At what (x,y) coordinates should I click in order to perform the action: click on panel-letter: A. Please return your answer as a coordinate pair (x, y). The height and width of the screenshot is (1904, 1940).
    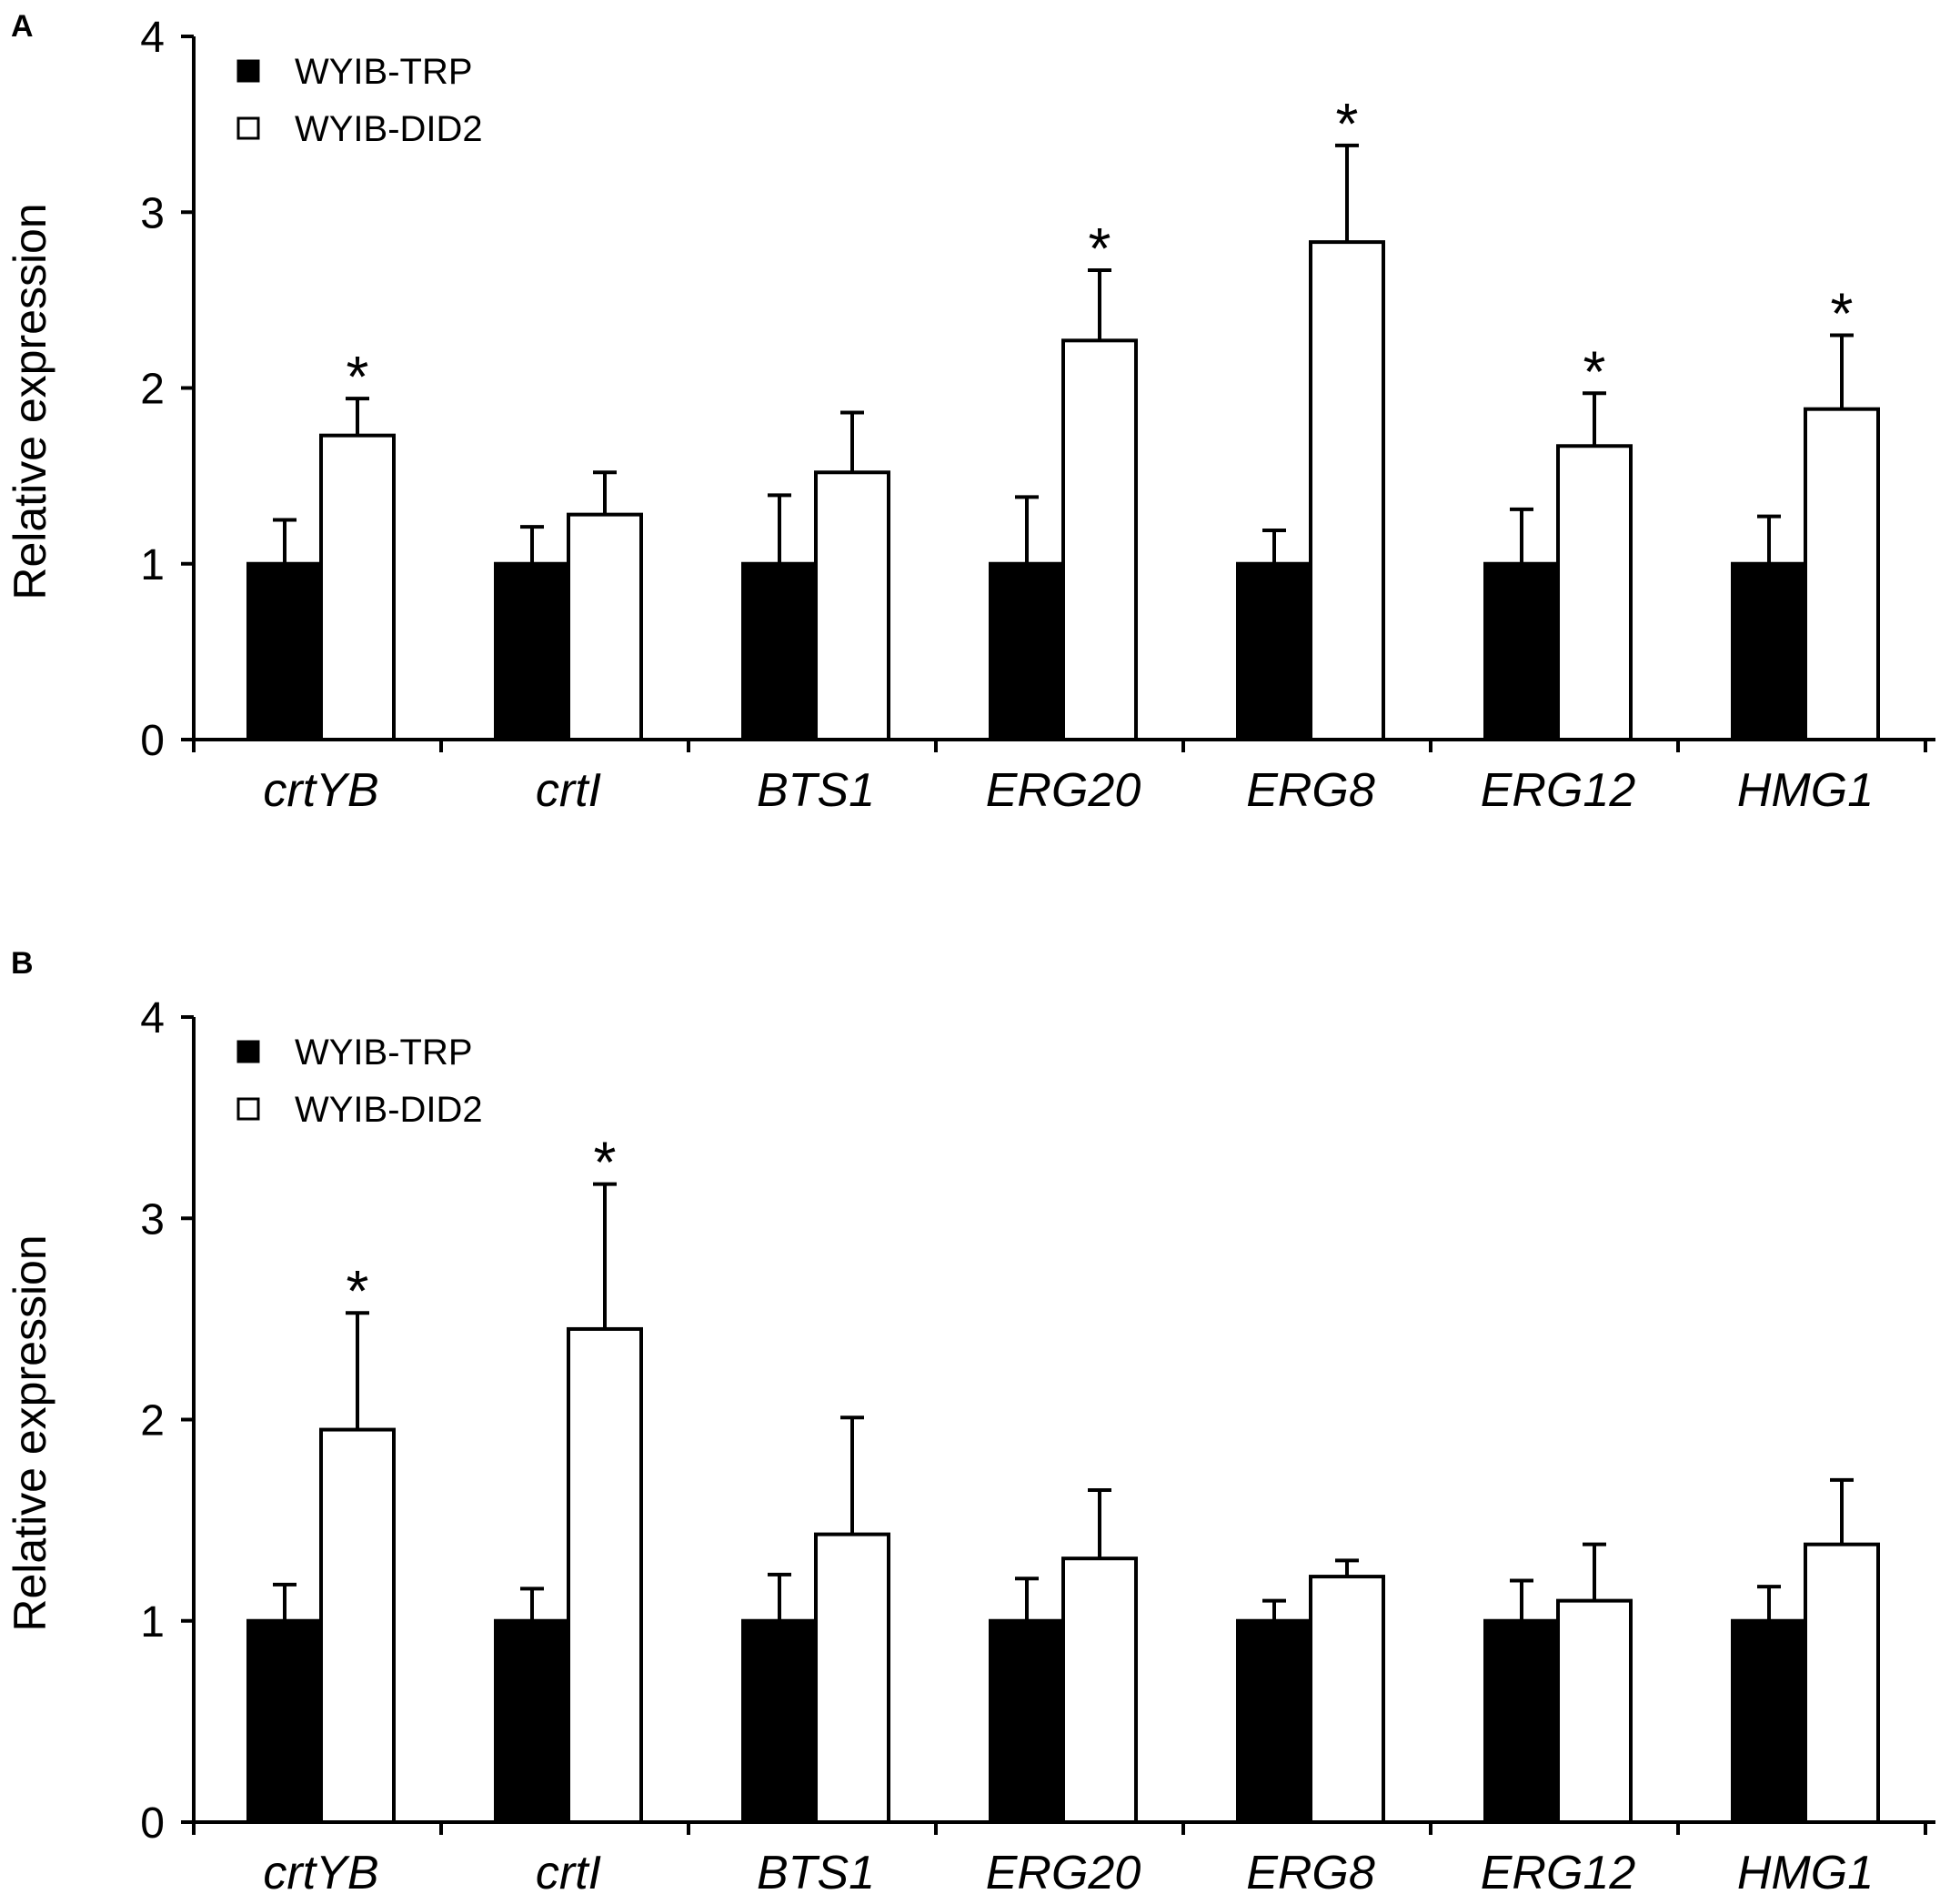
    Looking at the image, I should click on (23, 26).